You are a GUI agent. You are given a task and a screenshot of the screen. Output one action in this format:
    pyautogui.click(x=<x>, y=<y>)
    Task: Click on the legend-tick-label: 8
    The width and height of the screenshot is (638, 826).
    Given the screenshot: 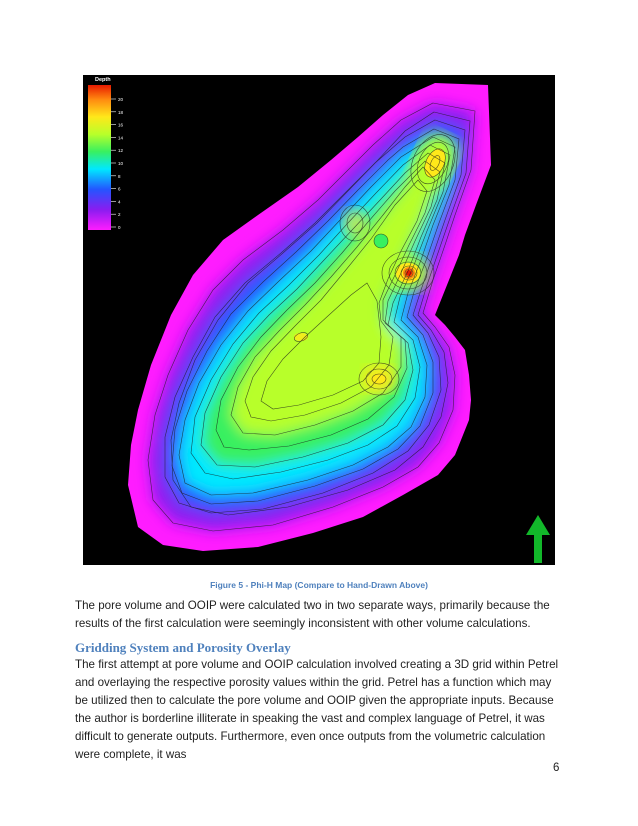 What is the action you would take?
    pyautogui.click(x=119, y=176)
    